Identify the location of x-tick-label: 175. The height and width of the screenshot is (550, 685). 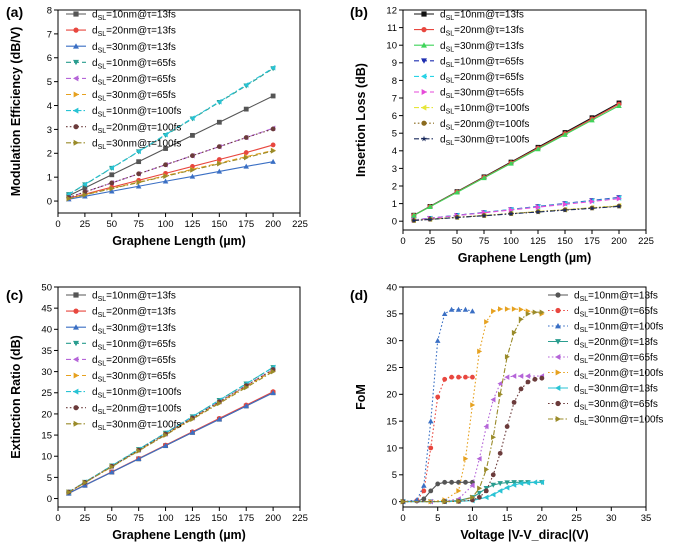
(246, 518).